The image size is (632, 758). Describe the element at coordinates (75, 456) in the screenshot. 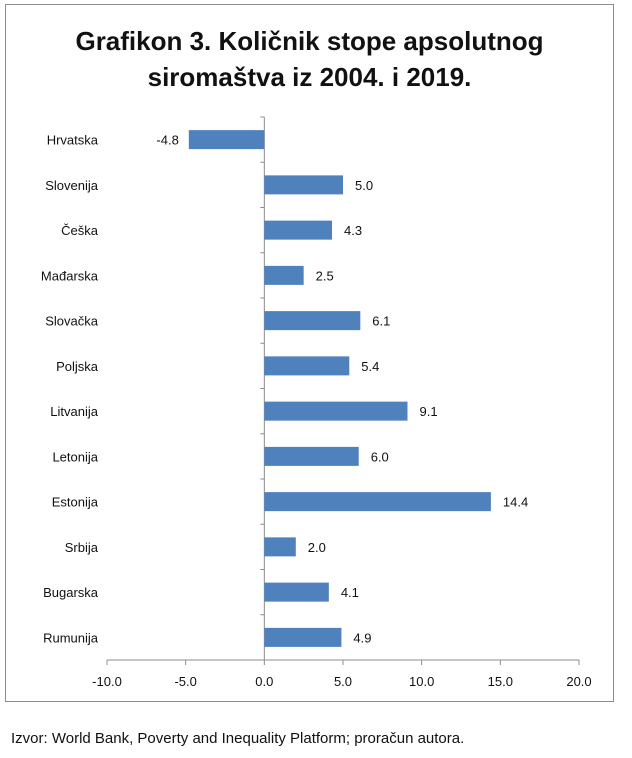

I see `category-label: Letonija` at that location.